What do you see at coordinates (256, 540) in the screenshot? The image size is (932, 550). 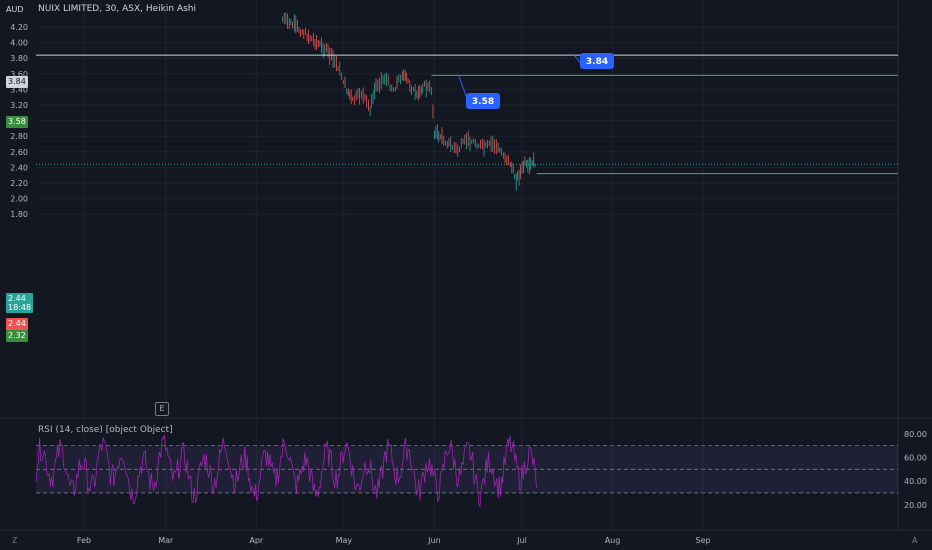 I see `time-tick-label: Apr` at bounding box center [256, 540].